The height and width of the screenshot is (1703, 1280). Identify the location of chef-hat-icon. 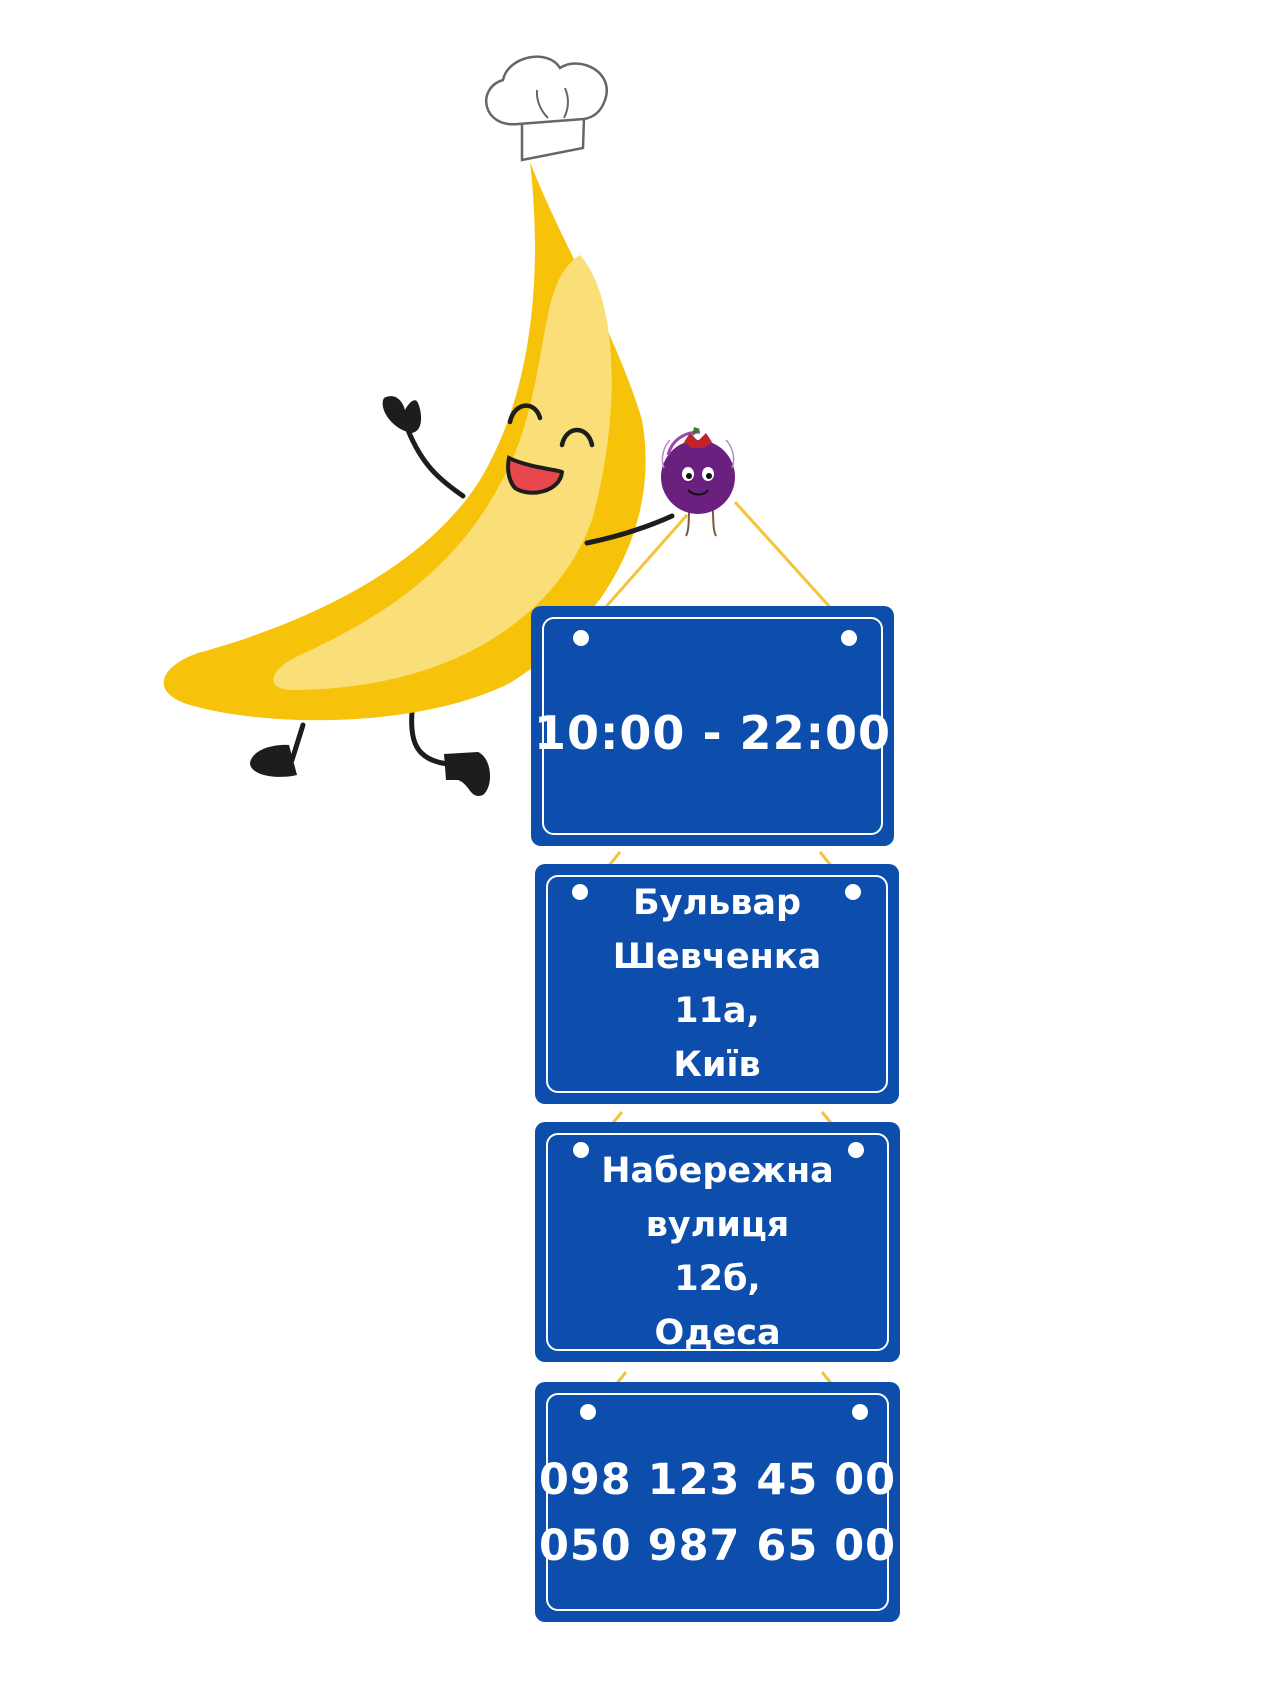
(546, 108).